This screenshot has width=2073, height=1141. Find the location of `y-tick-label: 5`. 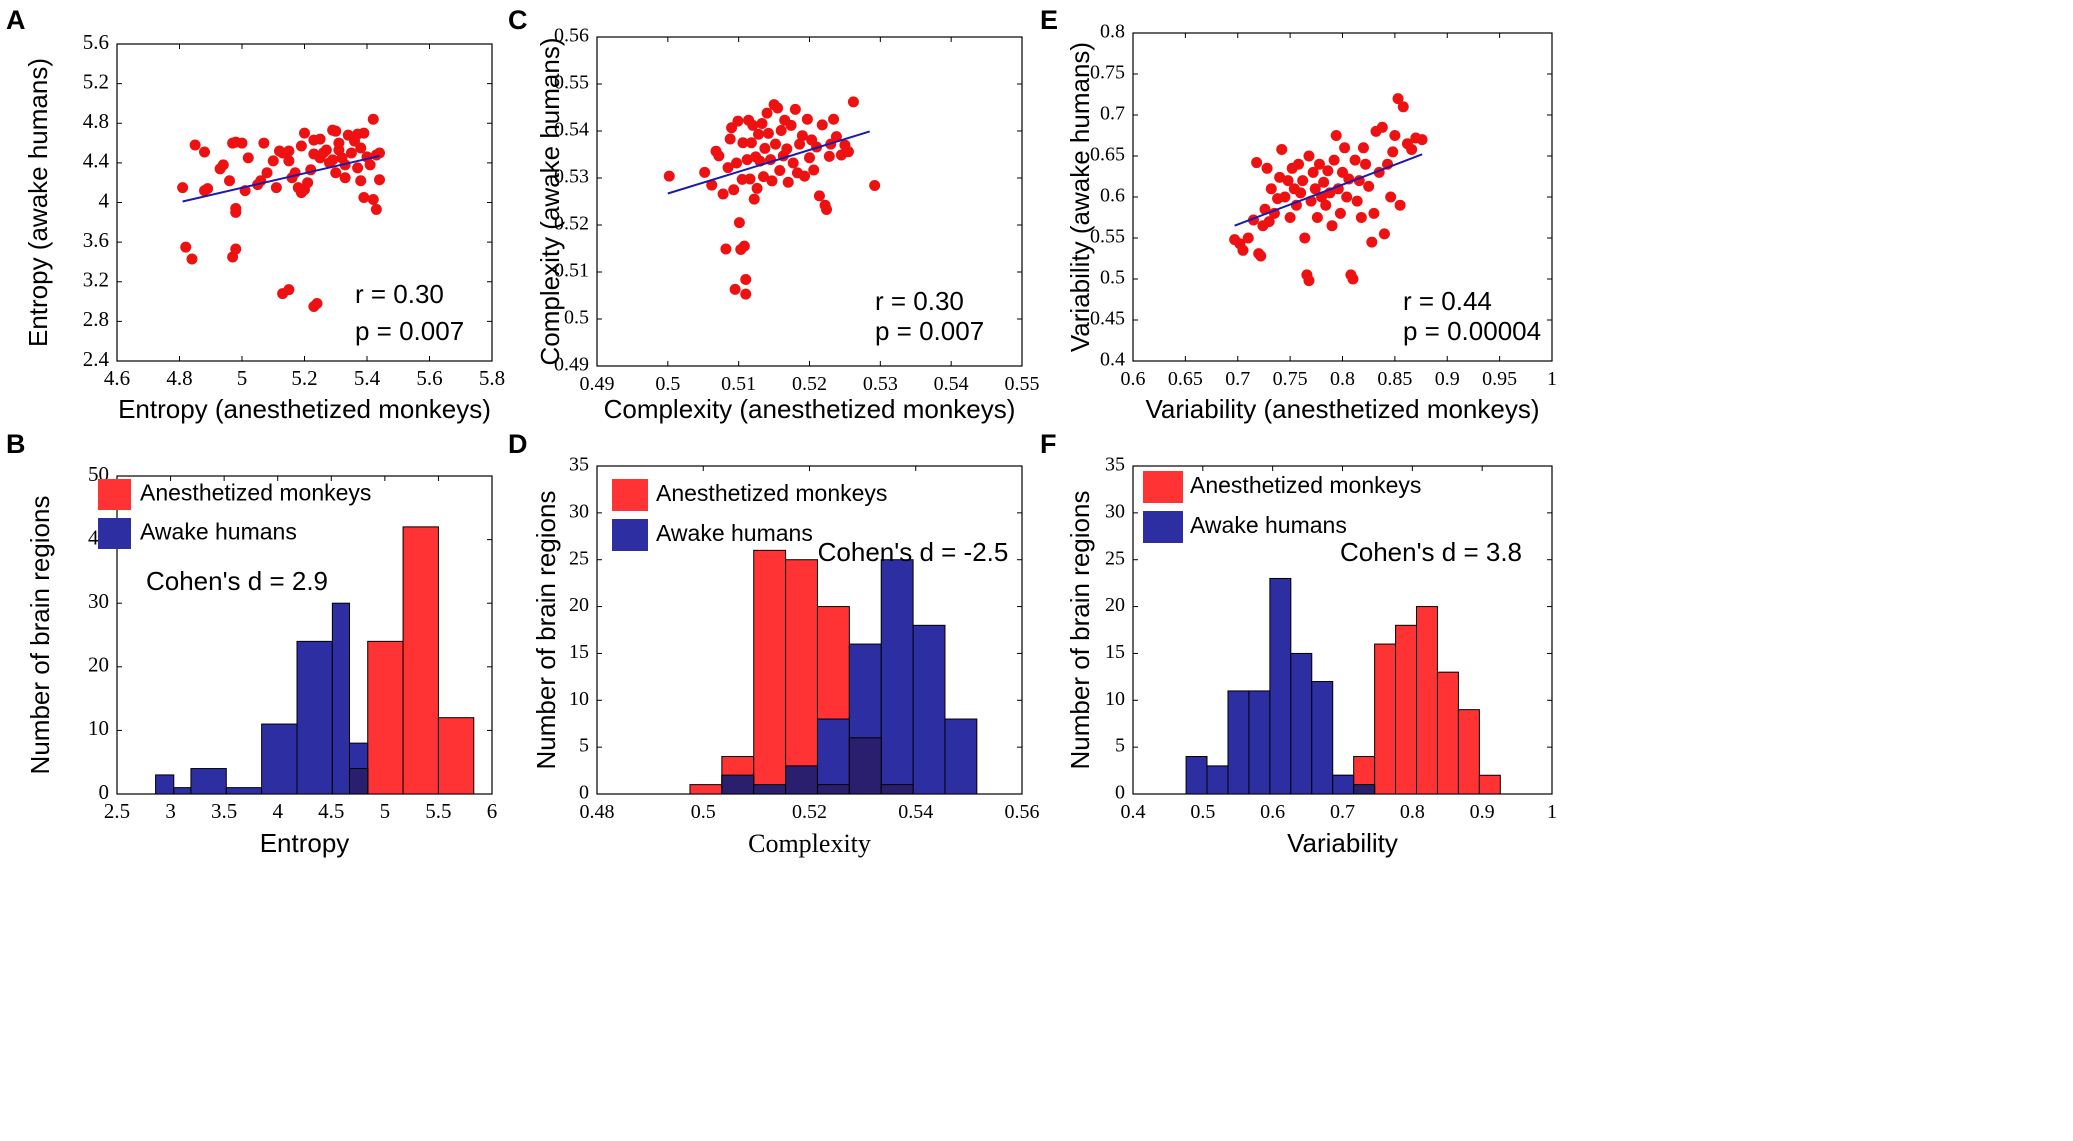

y-tick-label: 5 is located at coordinates (584, 746).